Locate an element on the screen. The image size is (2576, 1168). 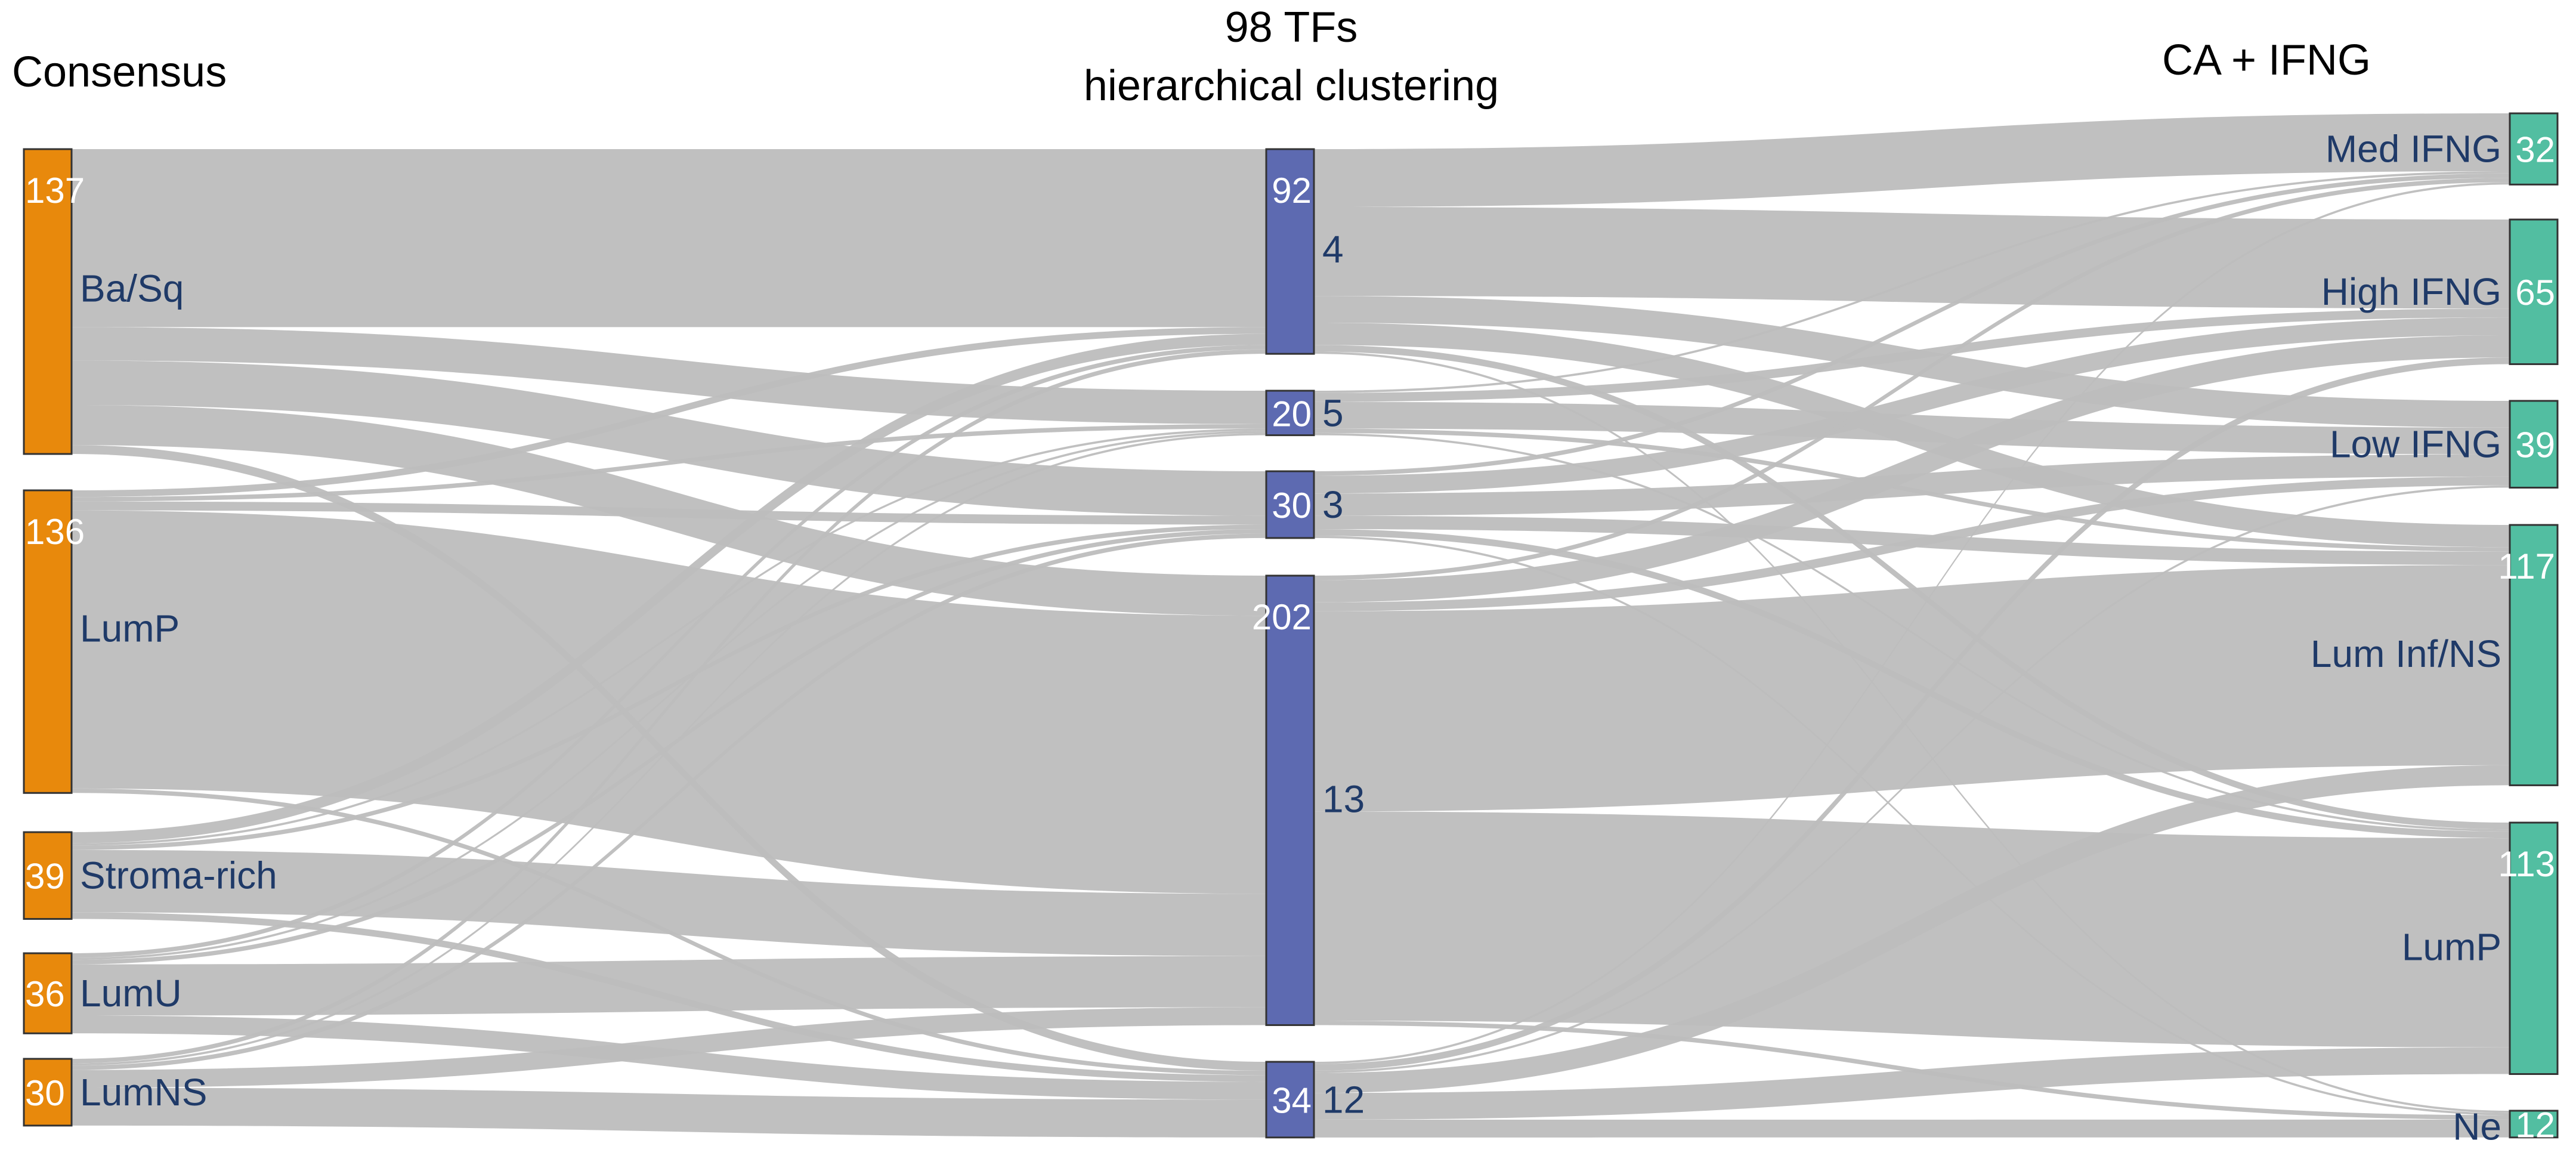
node-count-c5: 20 is located at coordinates (1292, 414).